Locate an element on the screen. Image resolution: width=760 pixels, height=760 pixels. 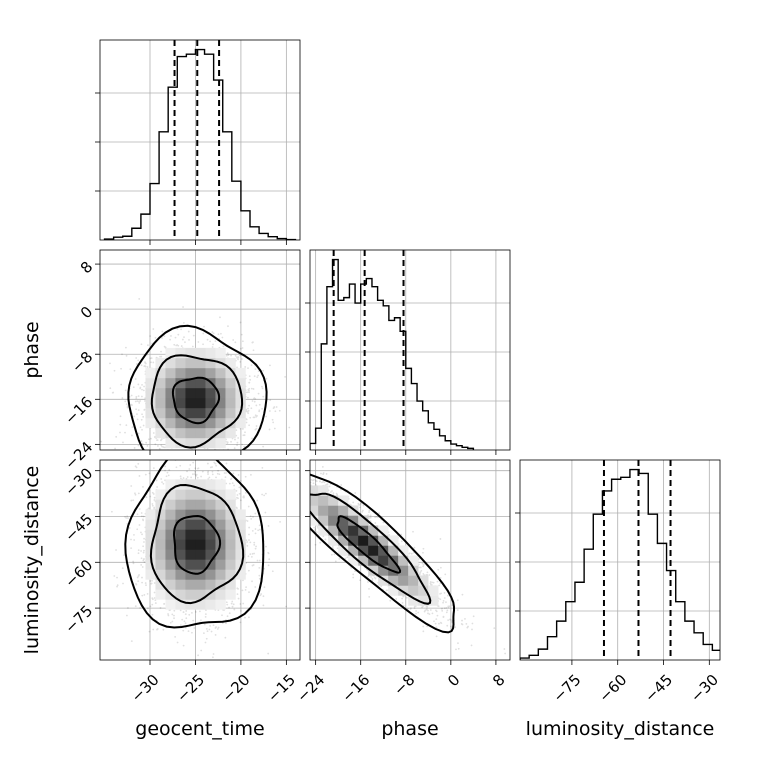
tick-label-x-luminosity-distance: −30 is located at coordinates (704, 688).